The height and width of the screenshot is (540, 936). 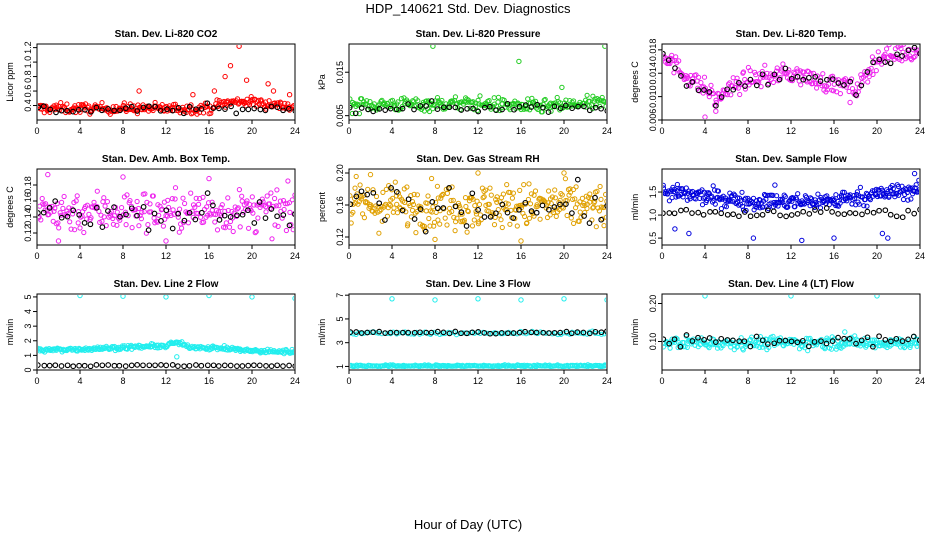 I want to click on y-tick-label: 0.5, so click(x=653, y=238).